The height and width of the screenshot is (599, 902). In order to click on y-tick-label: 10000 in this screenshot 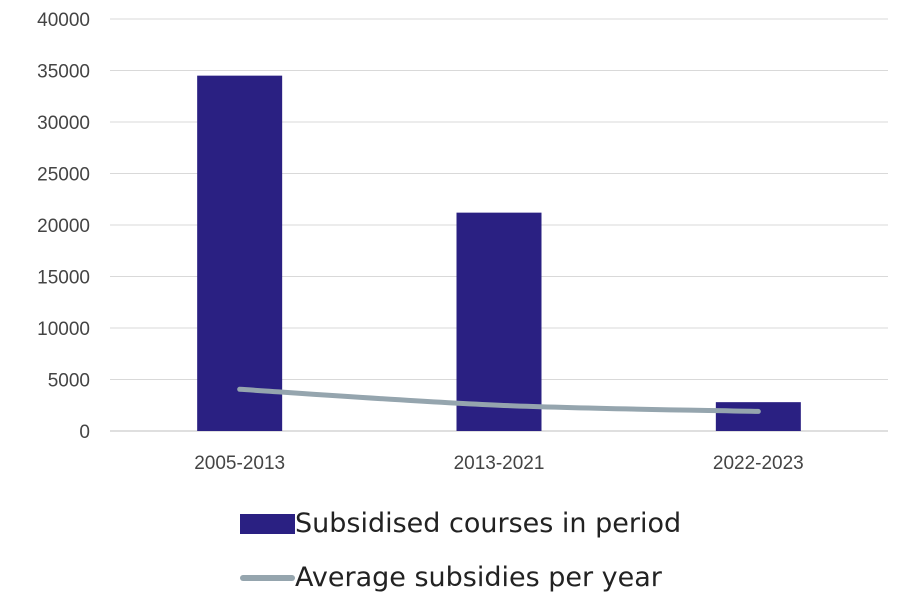, I will do `click(63, 329)`.